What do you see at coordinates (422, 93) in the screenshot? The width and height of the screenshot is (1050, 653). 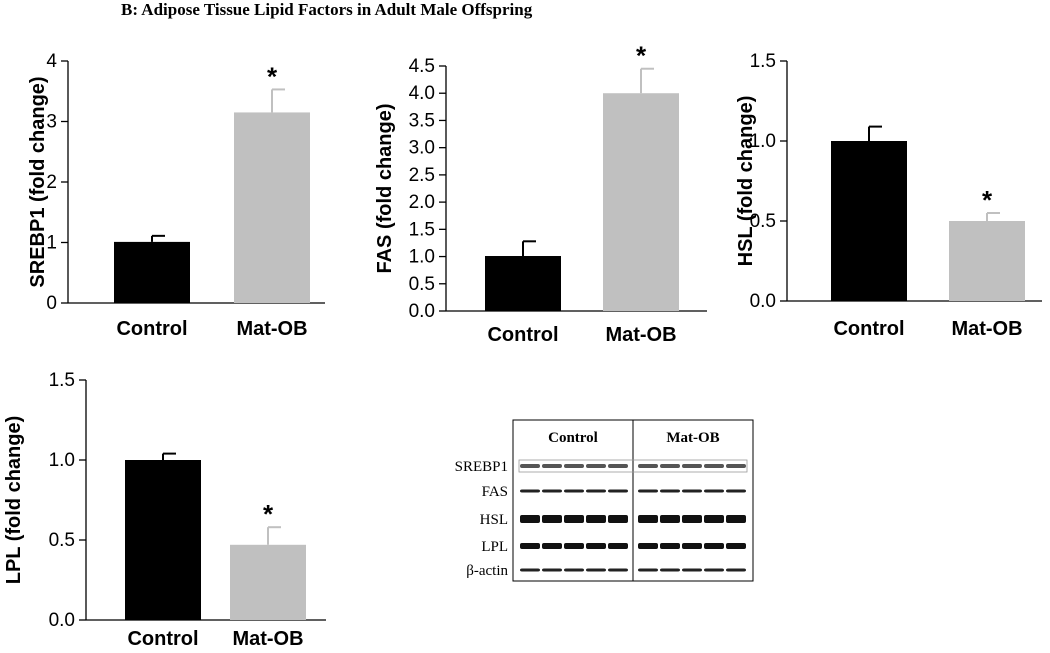 I see `y-tick-label: 4.0` at bounding box center [422, 93].